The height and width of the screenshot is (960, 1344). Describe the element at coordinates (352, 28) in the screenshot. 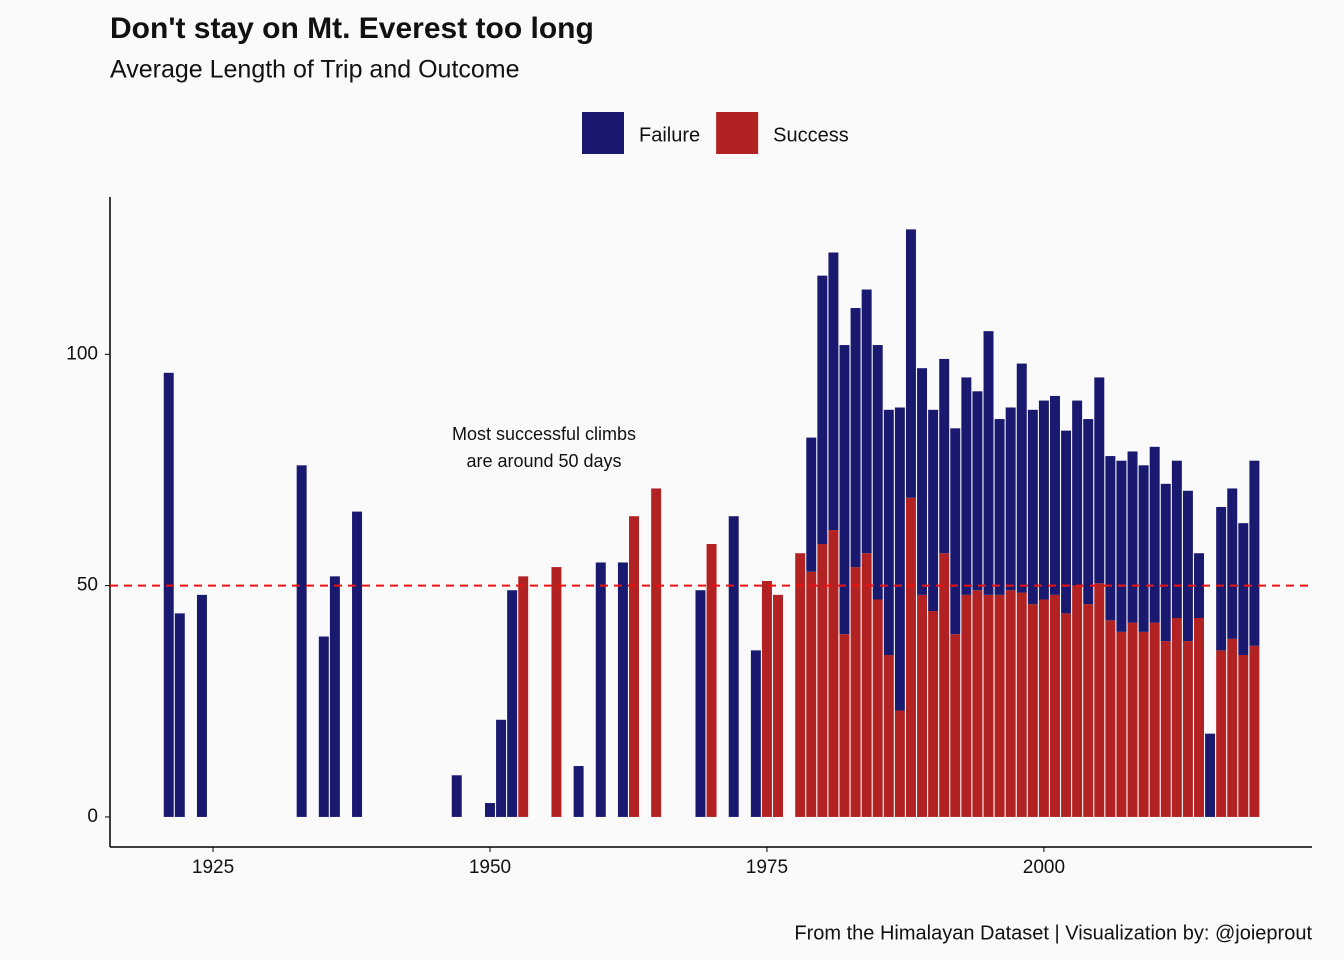

I see `chart-title: Don't stay on Mt. Everest too long` at that location.